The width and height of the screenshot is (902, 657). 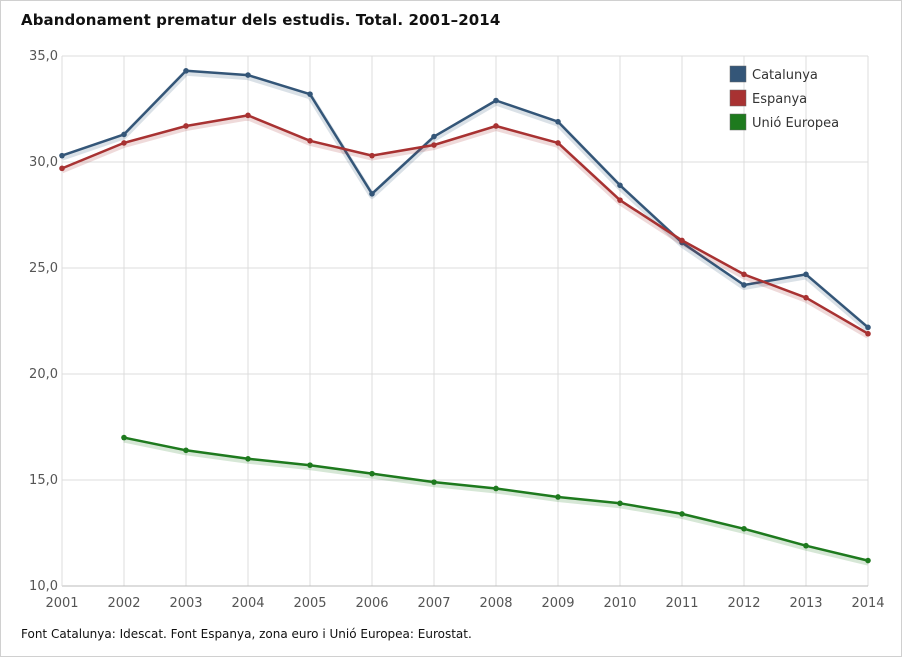 What do you see at coordinates (185, 603) in the screenshot?
I see `x-tick-label: 2003` at bounding box center [185, 603].